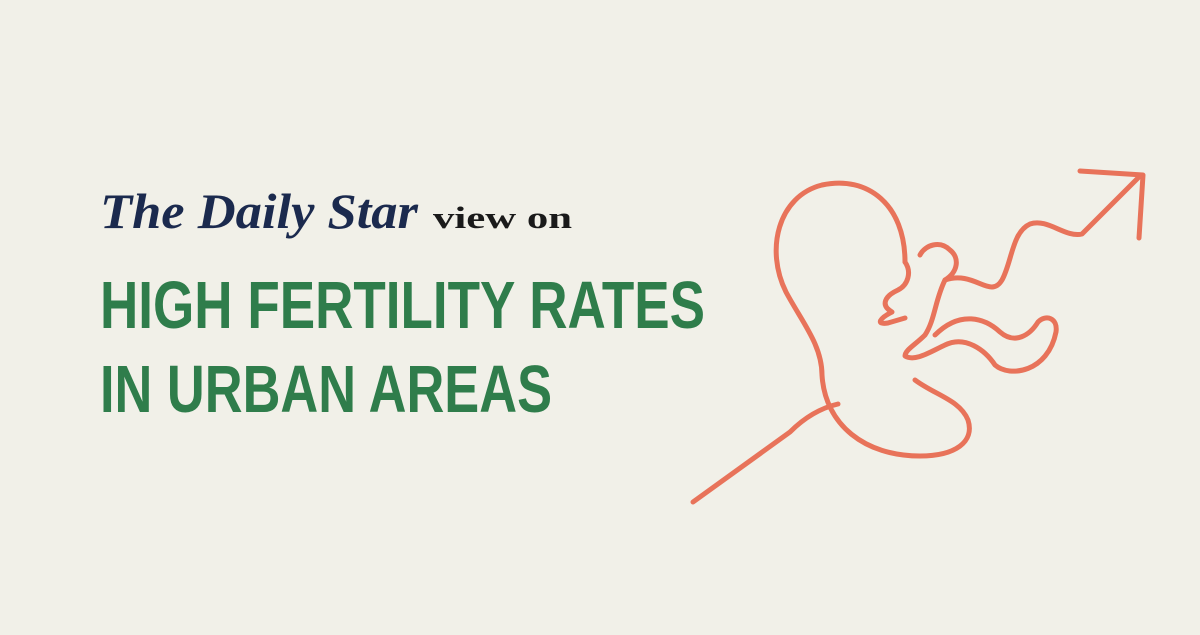 The image size is (1200, 635). What do you see at coordinates (259, 211) in the screenshot?
I see `brand-logo: The Daily Star` at bounding box center [259, 211].